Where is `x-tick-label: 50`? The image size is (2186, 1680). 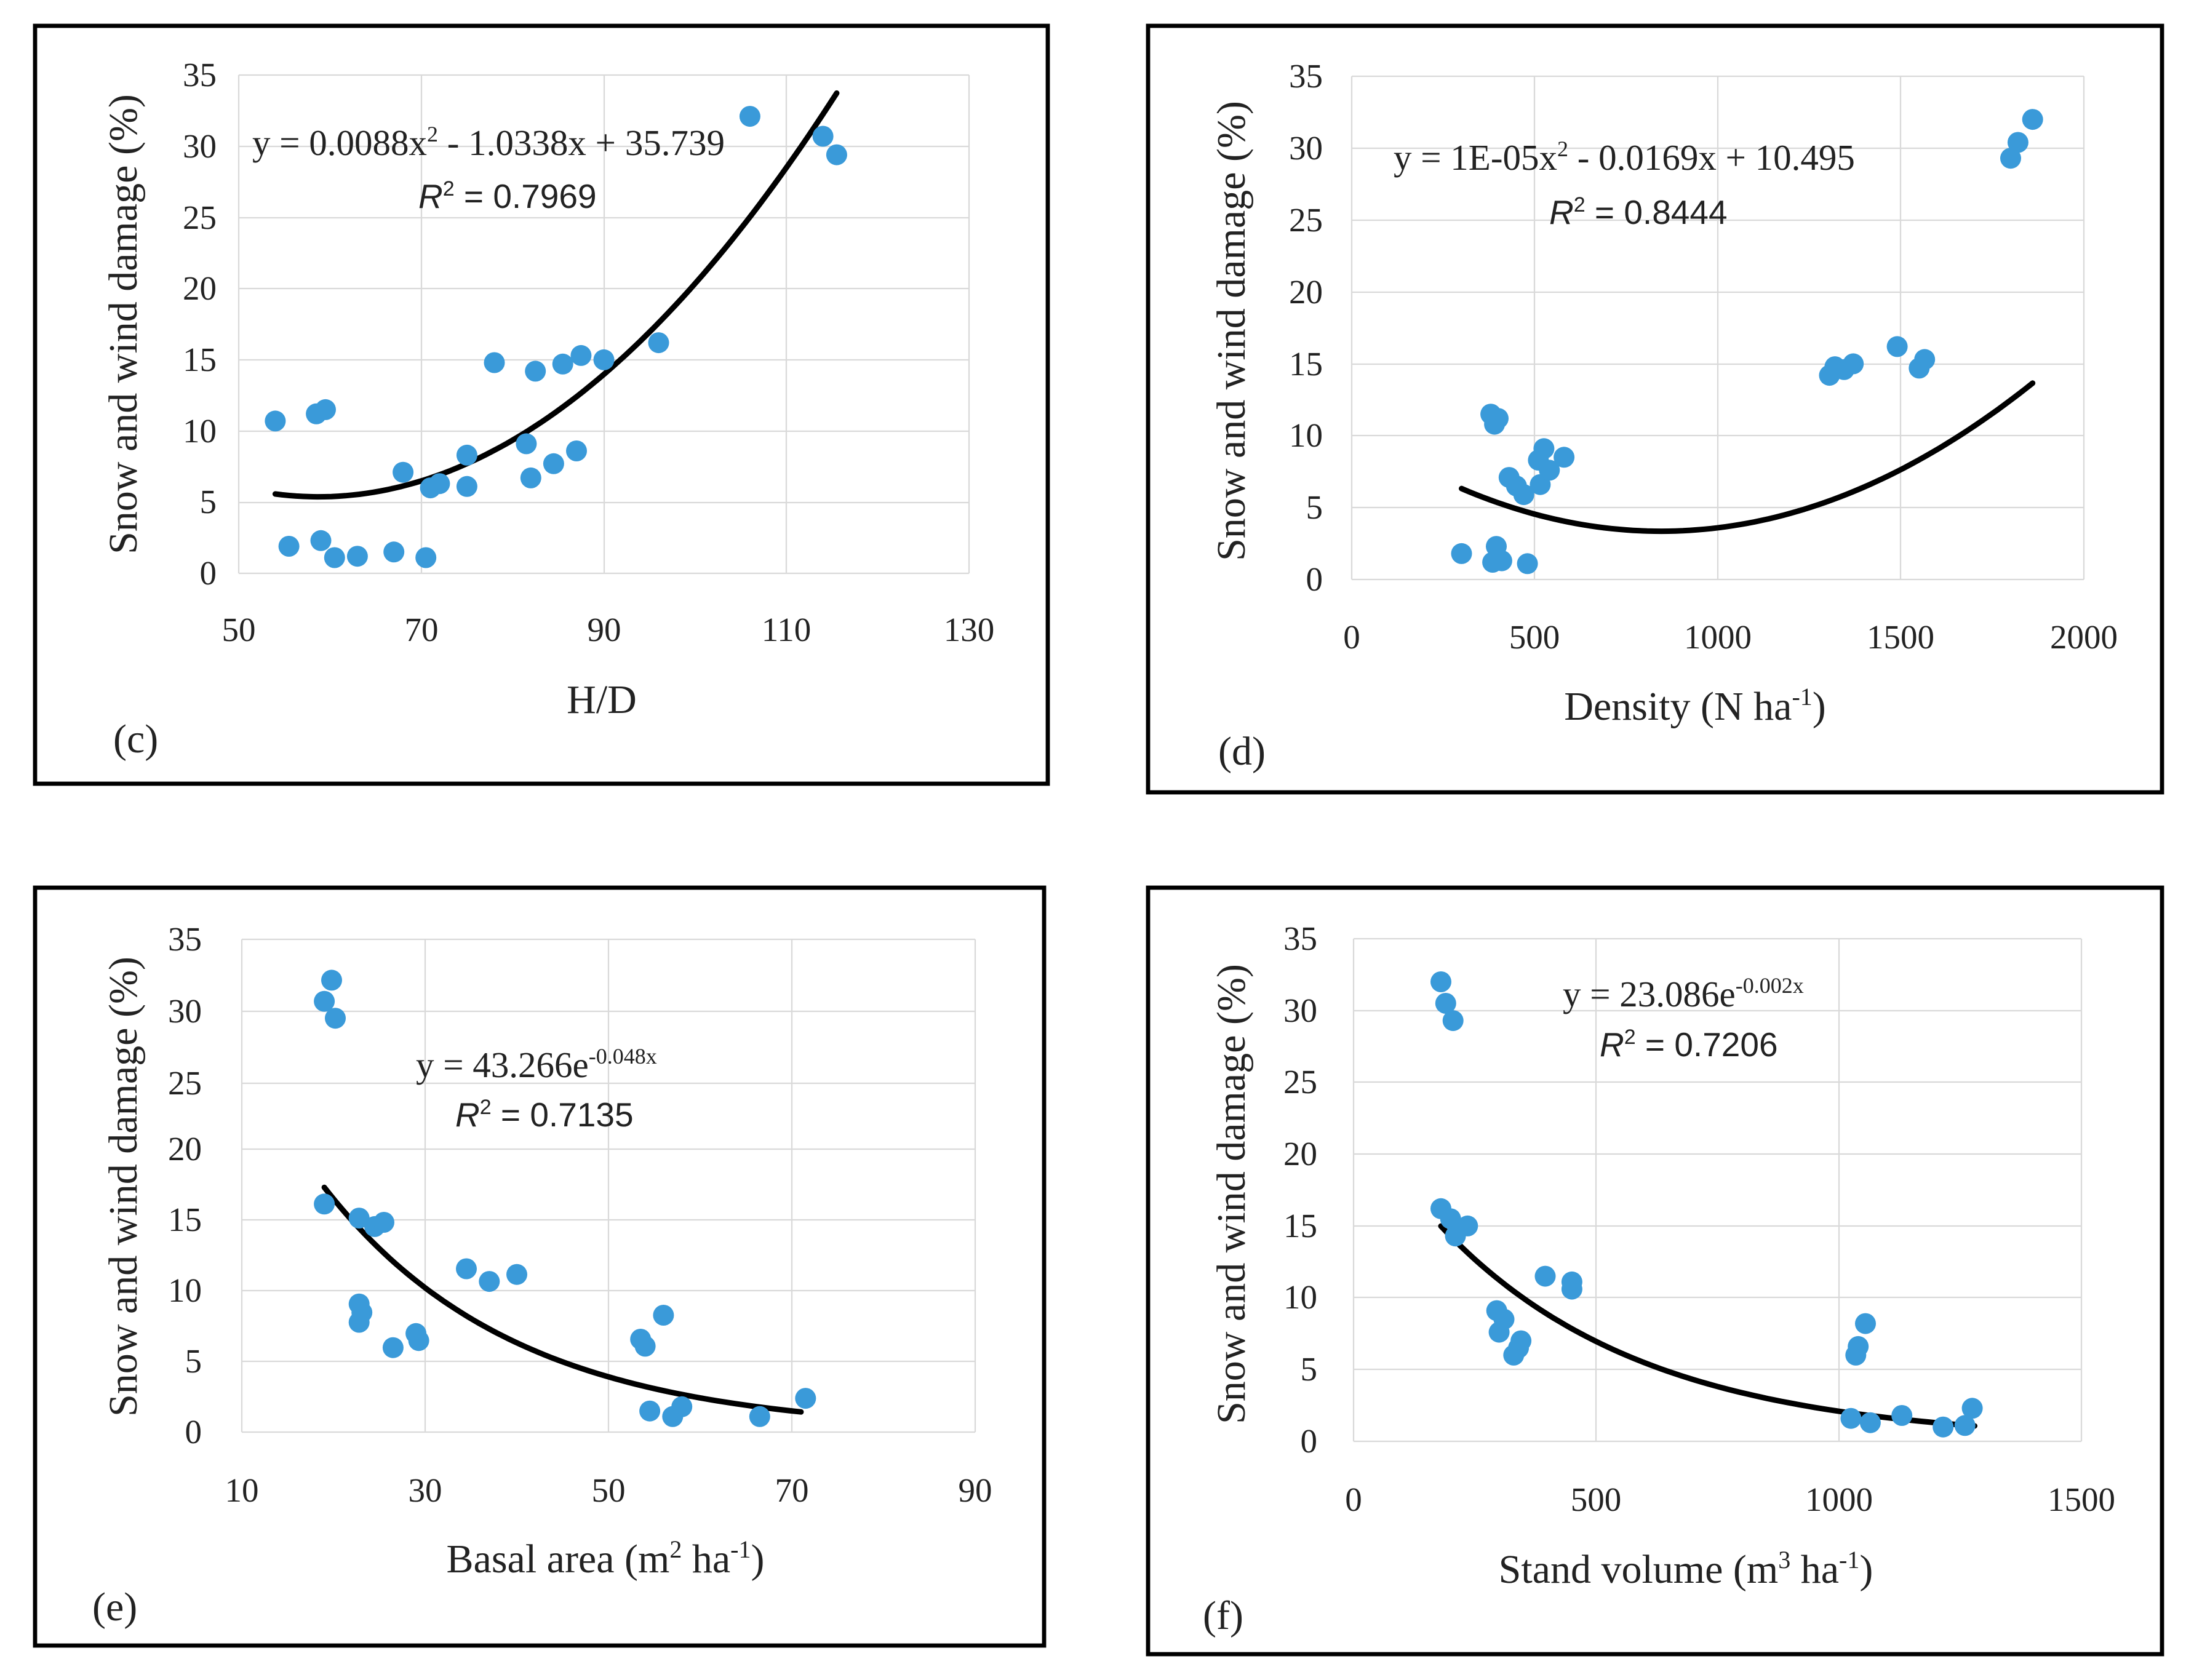
x-tick-label: 50 is located at coordinates (609, 1490).